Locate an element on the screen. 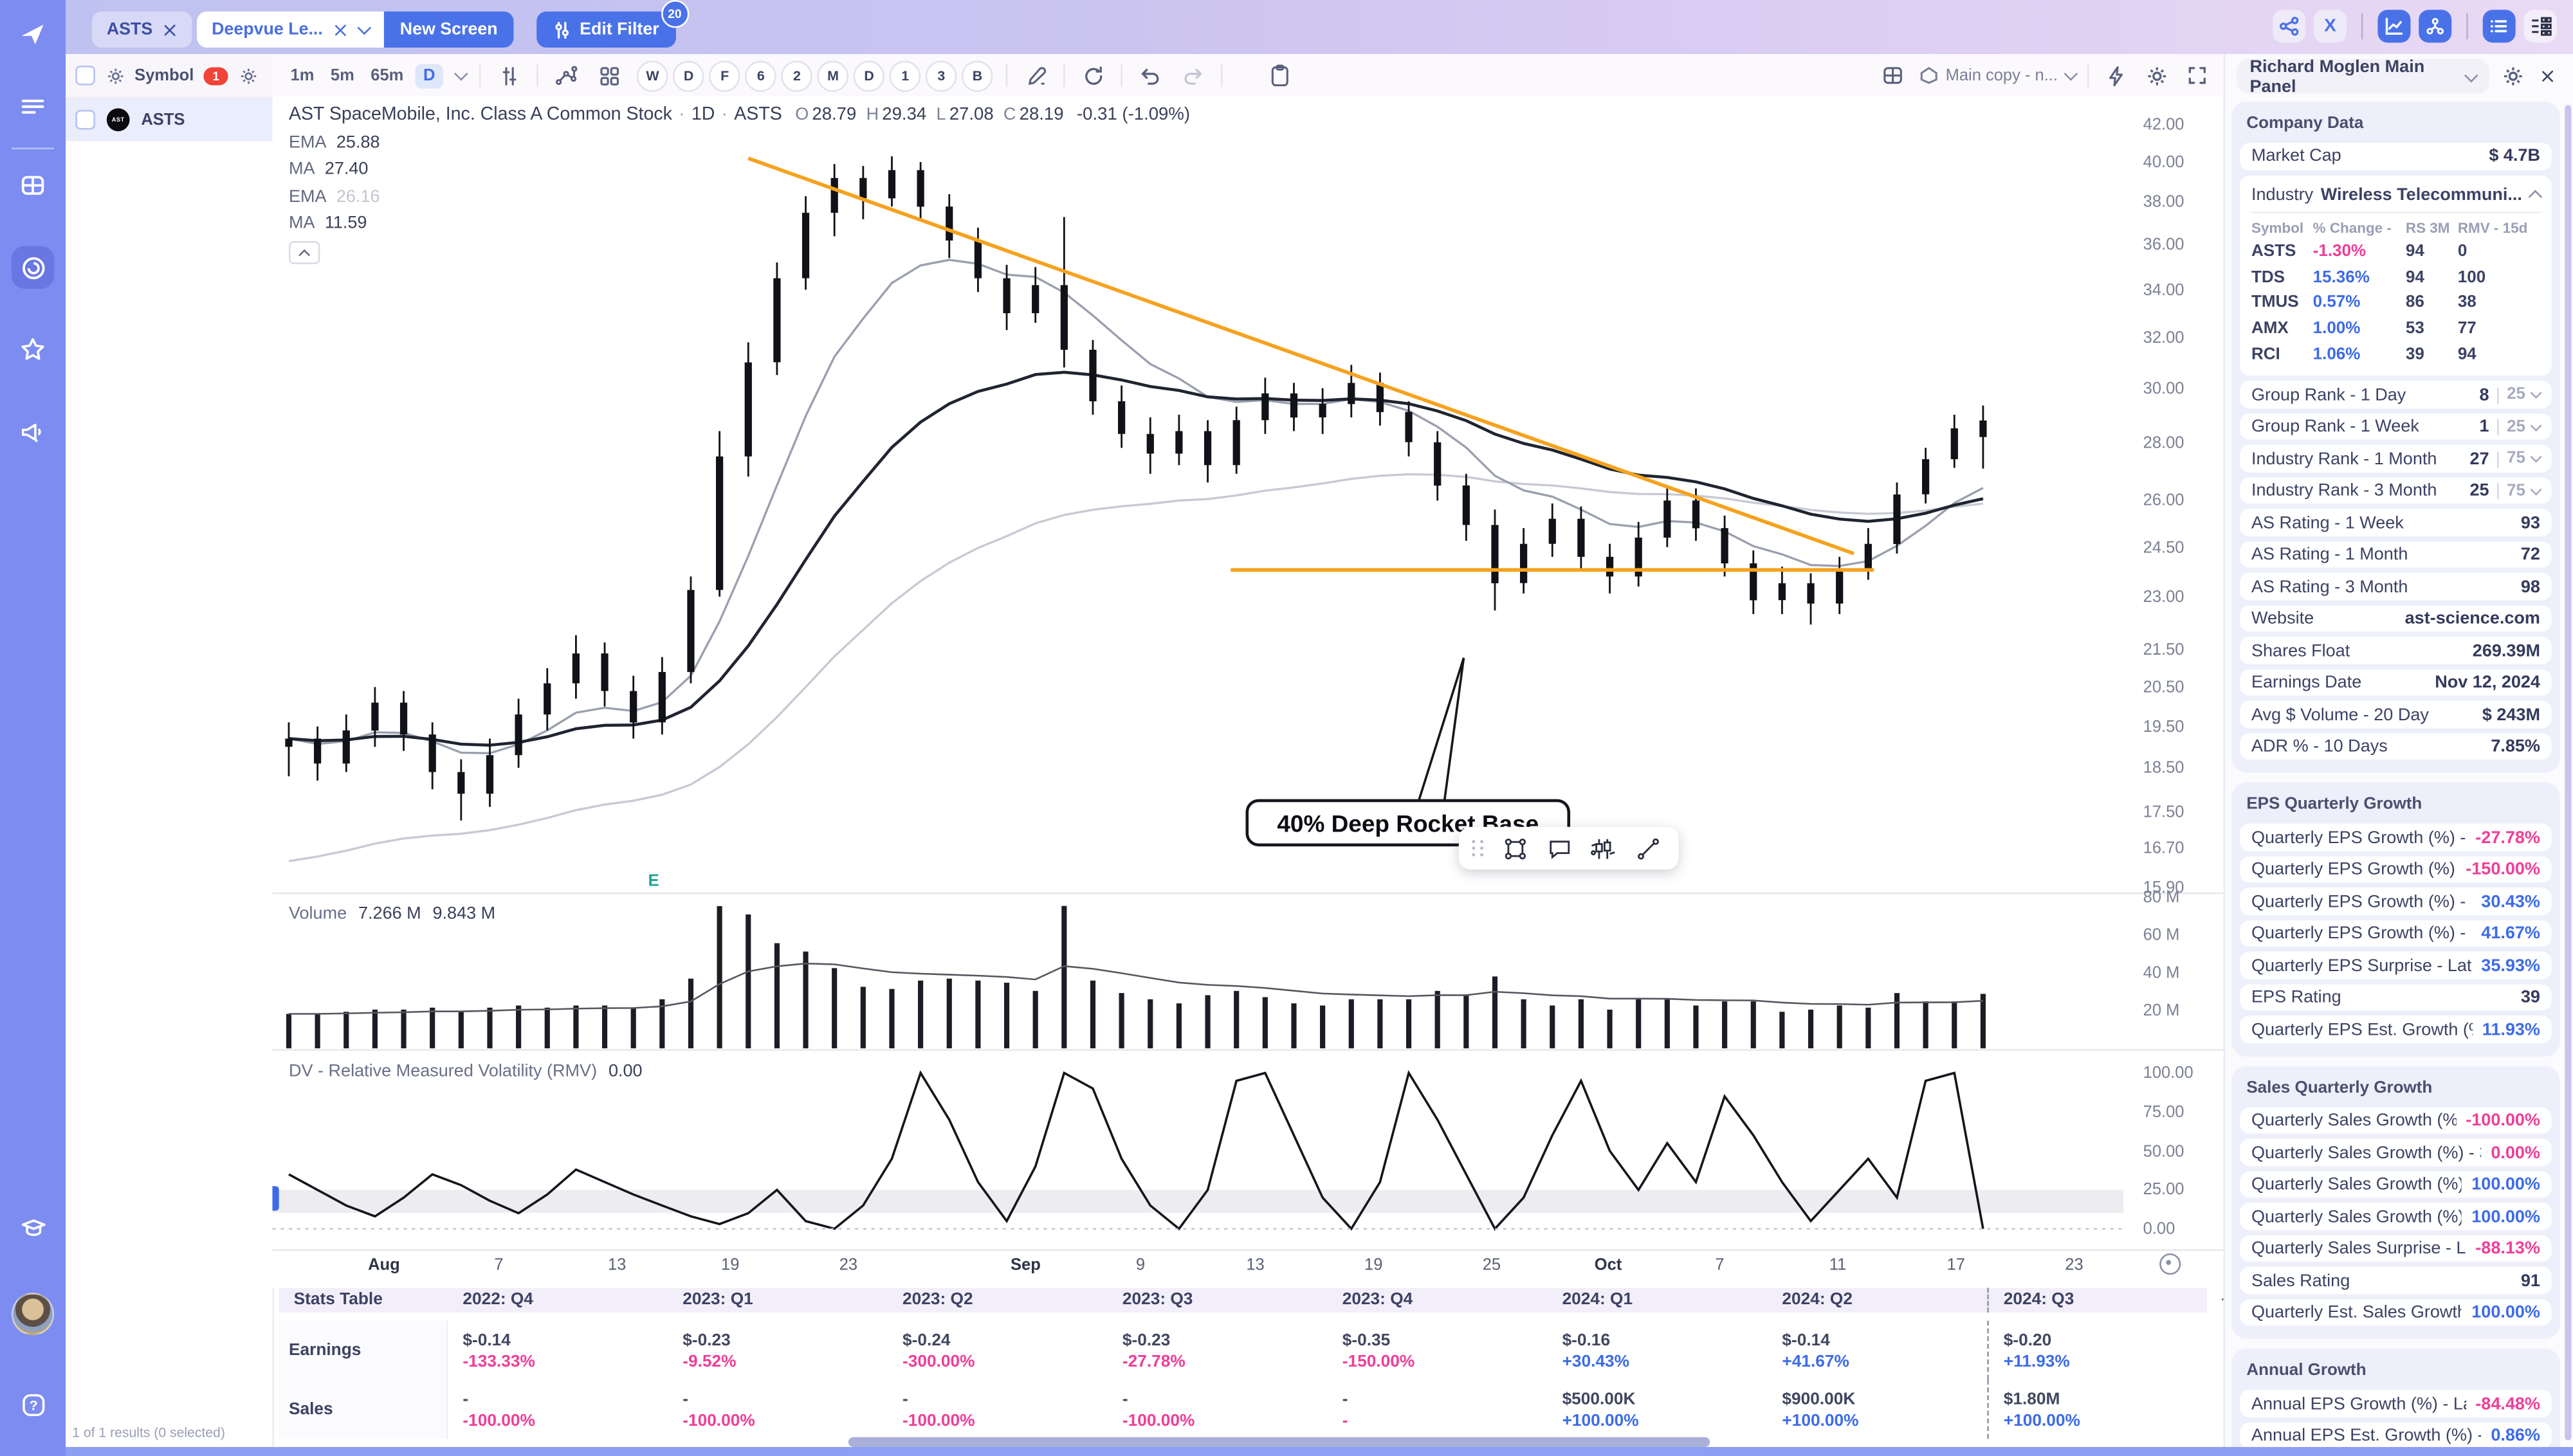 This screenshot has width=2573, height=1456. panel-scrollbar is located at coordinates (2568, 773).